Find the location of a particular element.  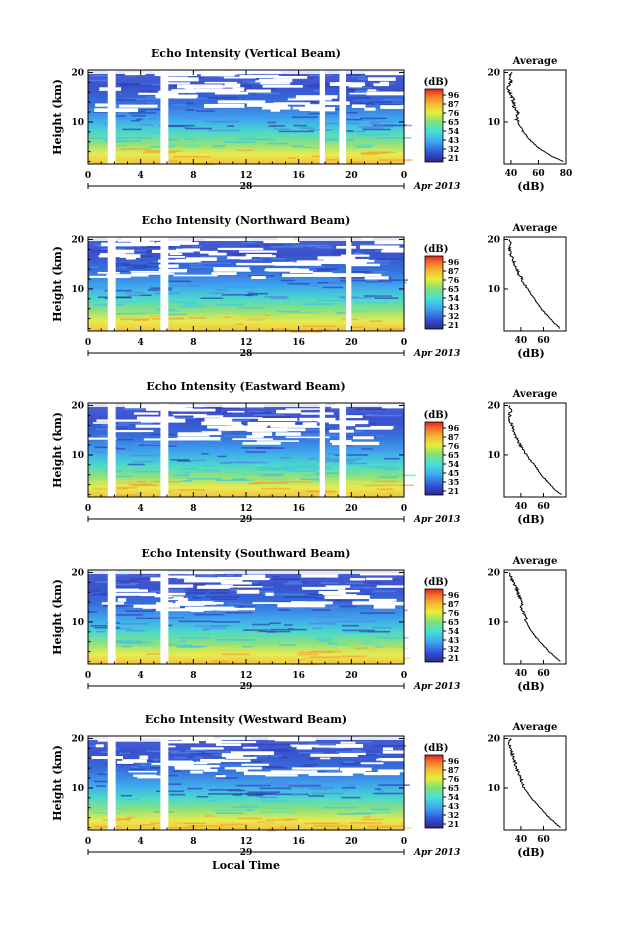

colorbar-tick-label: 21 is located at coordinates (453, 491).